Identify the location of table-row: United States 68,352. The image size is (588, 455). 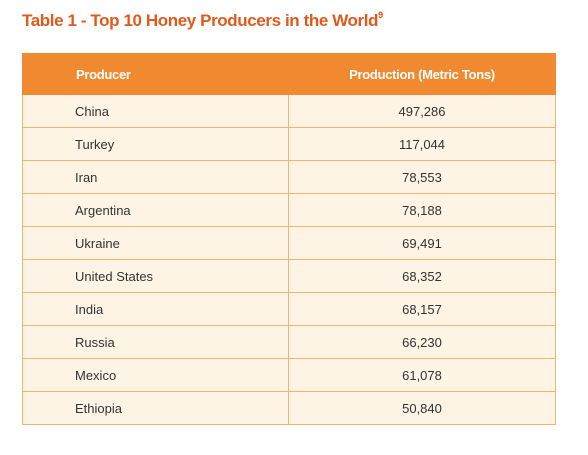
(289, 276).